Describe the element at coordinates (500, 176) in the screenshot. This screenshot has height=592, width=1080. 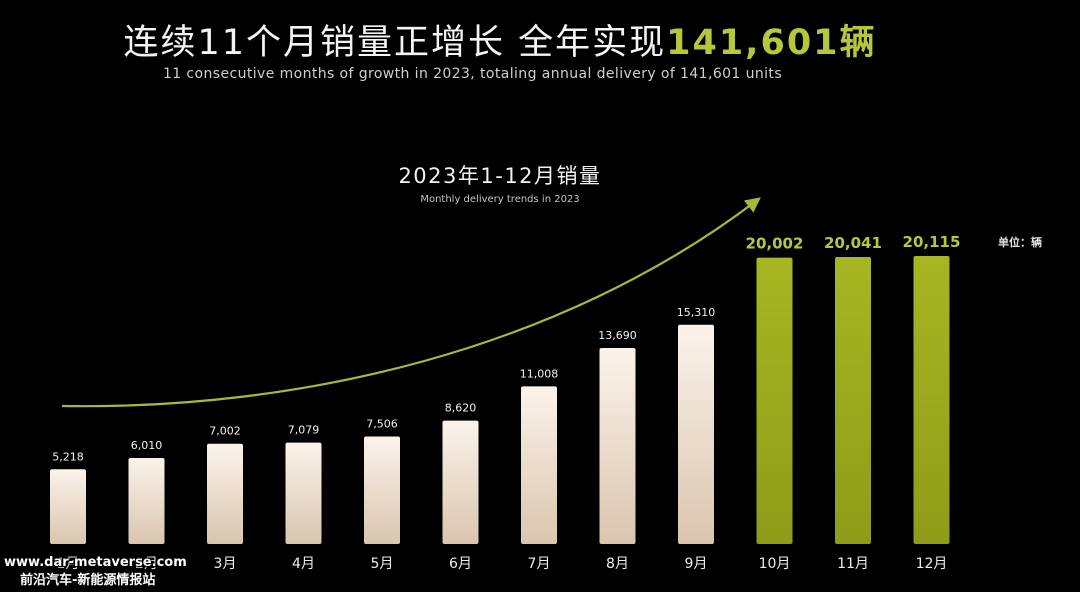
I see `chart-title: 2023年1-12月销量` at that location.